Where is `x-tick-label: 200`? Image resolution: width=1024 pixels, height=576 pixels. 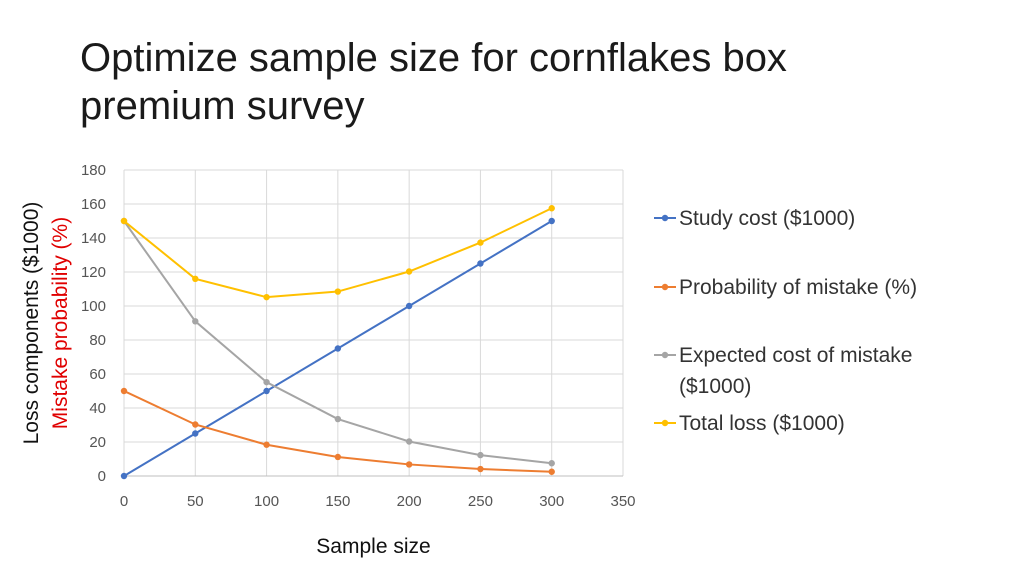 x-tick-label: 200 is located at coordinates (409, 501).